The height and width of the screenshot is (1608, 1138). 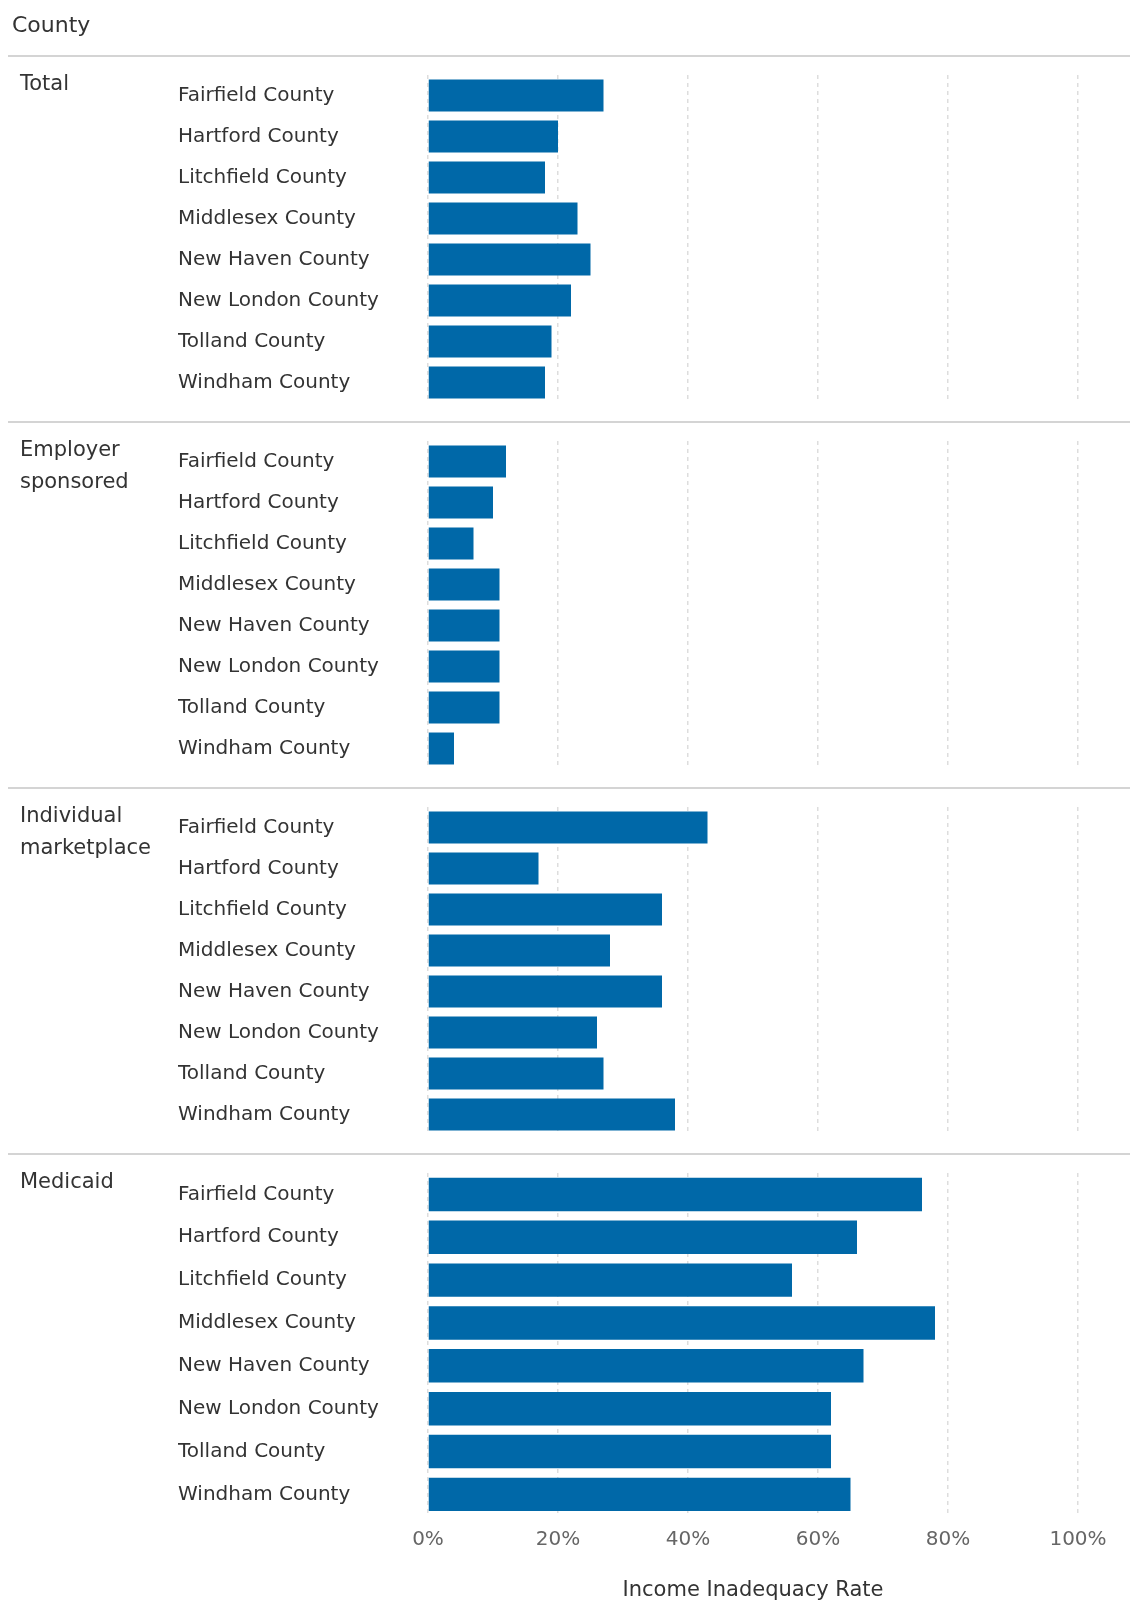 I want to click on text: Individual marketplace, so click(x=86, y=831).